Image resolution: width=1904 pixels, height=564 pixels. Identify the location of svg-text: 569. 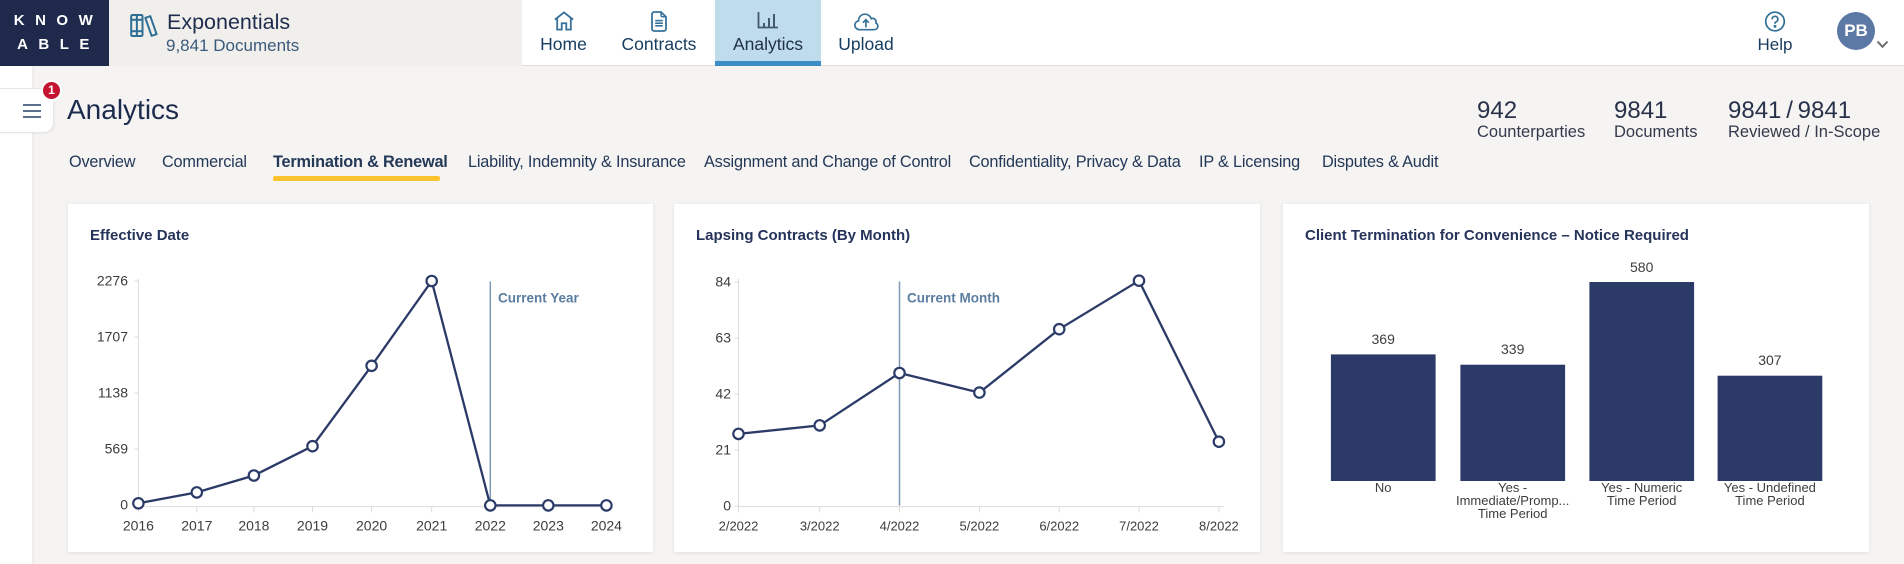
(117, 449).